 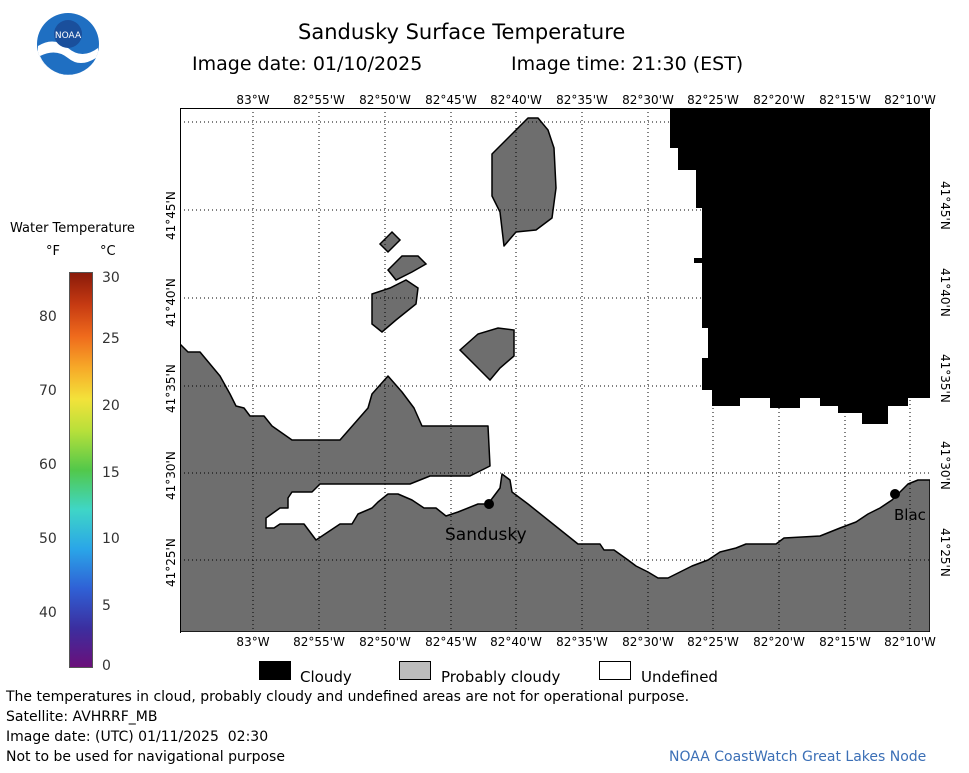 What do you see at coordinates (648, 100) in the screenshot?
I see `lon-top-8230w: 82°30'W` at bounding box center [648, 100].